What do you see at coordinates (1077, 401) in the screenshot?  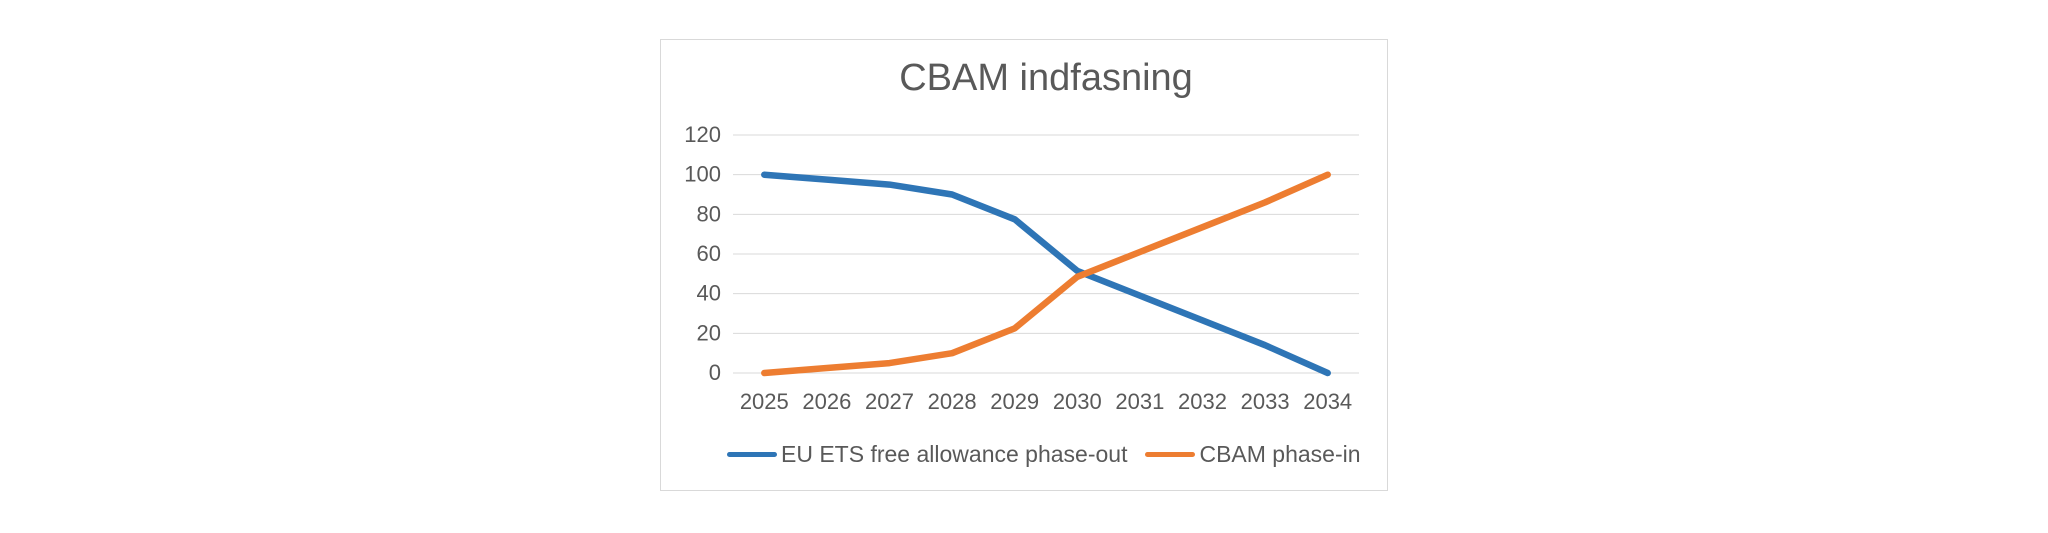 I see `x-axis-tick-label: 2030` at bounding box center [1077, 401].